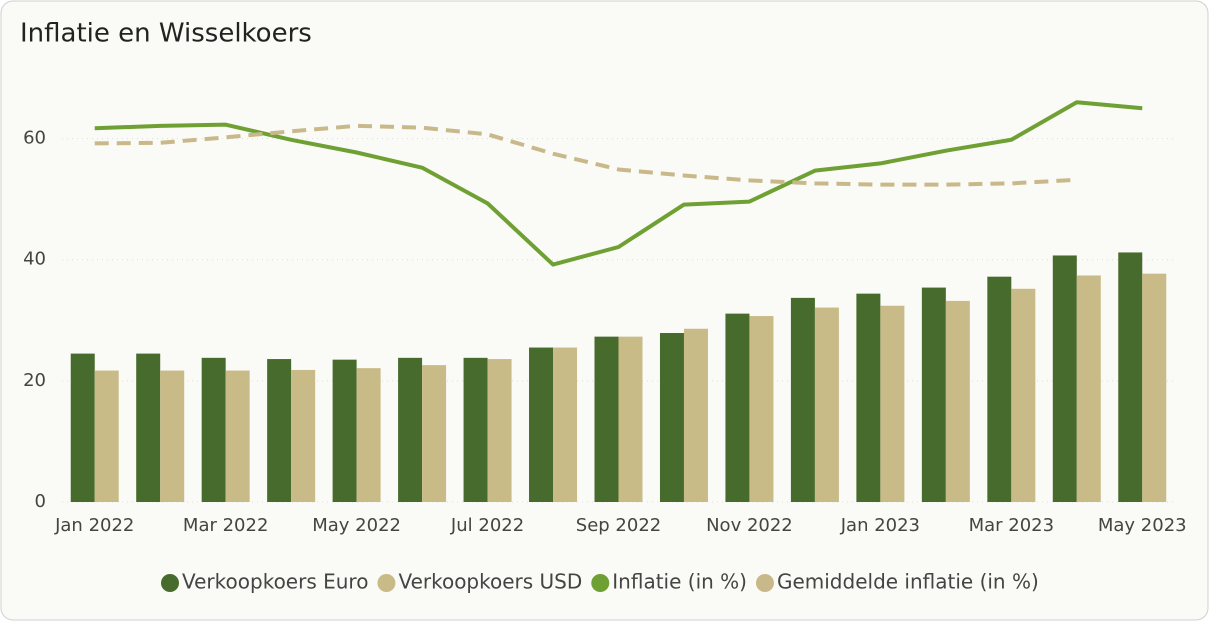 The image size is (1210, 626). Describe the element at coordinates (908, 582) in the screenshot. I see `legend-label: Gemiddelde inflatie (in %)` at that location.